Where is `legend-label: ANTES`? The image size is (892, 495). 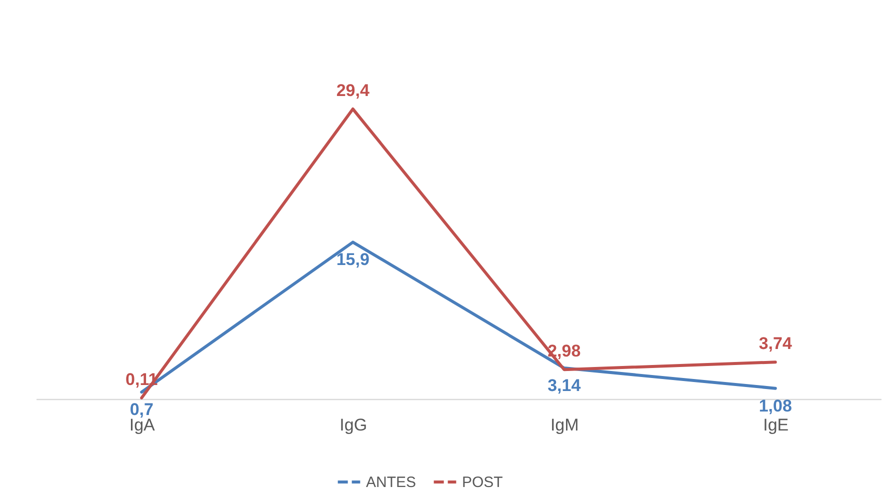
legend-label: ANTES is located at coordinates (391, 482).